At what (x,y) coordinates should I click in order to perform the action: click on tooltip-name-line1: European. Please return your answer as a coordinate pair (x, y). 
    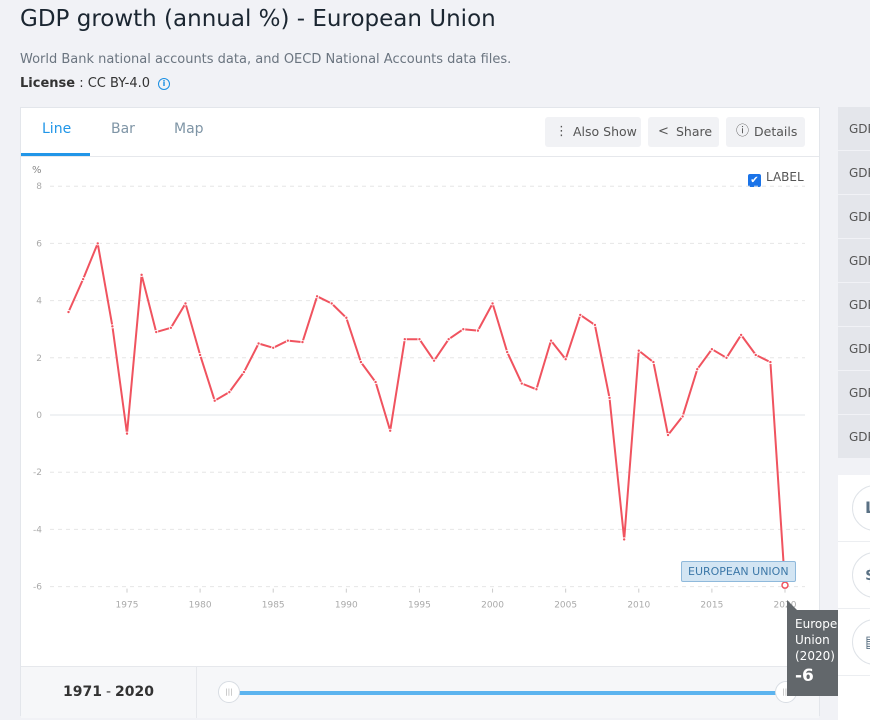
    Looking at the image, I should click on (824, 624).